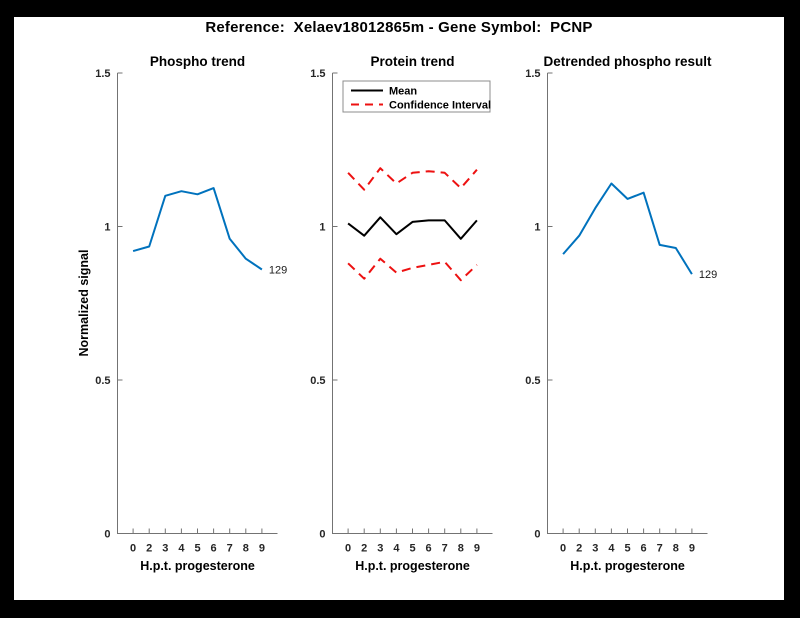  Describe the element at coordinates (412, 179) in the screenshot. I see `confidence-upper-line` at that location.